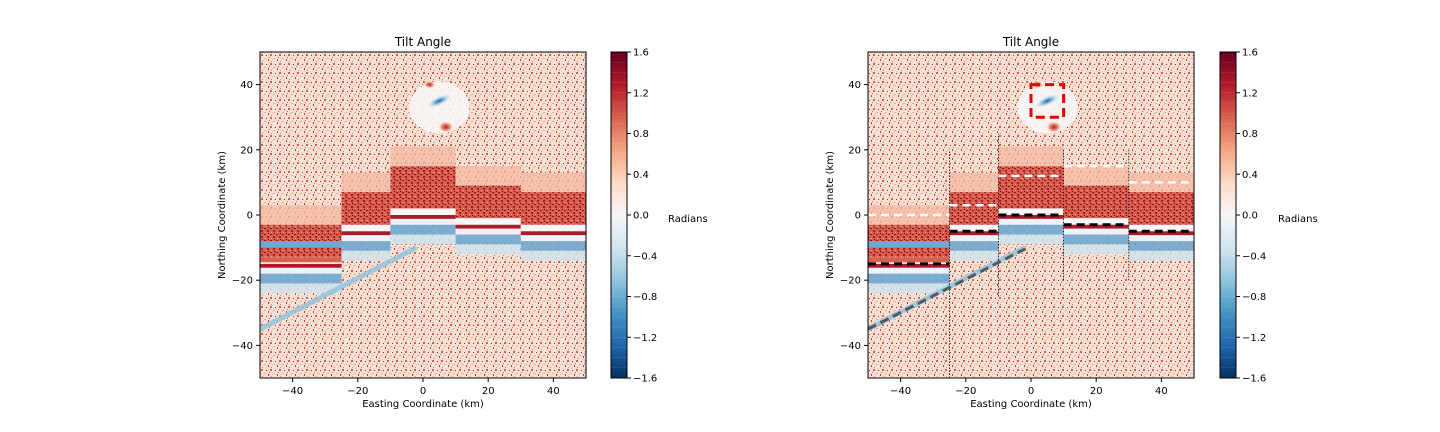  What do you see at coordinates (1031, 404) in the screenshot?
I see `x-axis-label: Easting Coordinate (km)` at bounding box center [1031, 404].